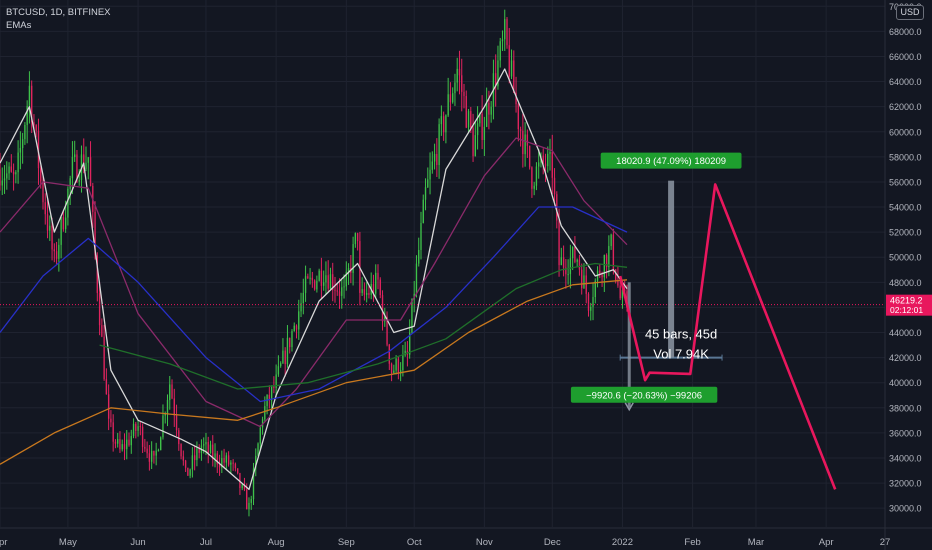 Image resolution: width=932 pixels, height=550 pixels. What do you see at coordinates (910, 12) in the screenshot?
I see `currency-badge: USD` at bounding box center [910, 12].